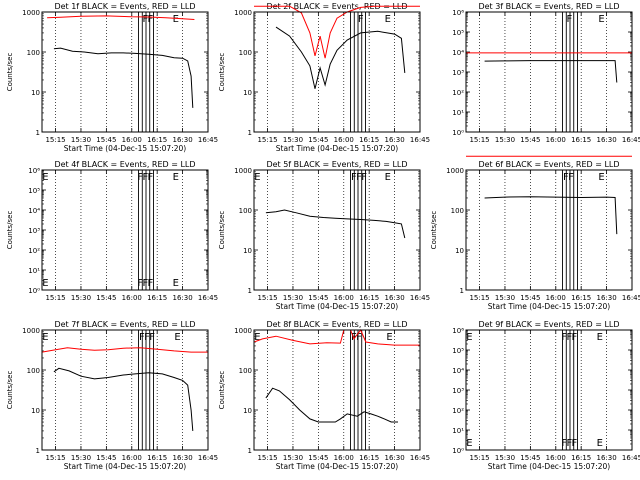 The height and width of the screenshot is (480, 640). Describe the element at coordinates (124, 164) in the screenshot. I see `panel-title: Det 4f BLACK = Events, RED = LLD` at that location.